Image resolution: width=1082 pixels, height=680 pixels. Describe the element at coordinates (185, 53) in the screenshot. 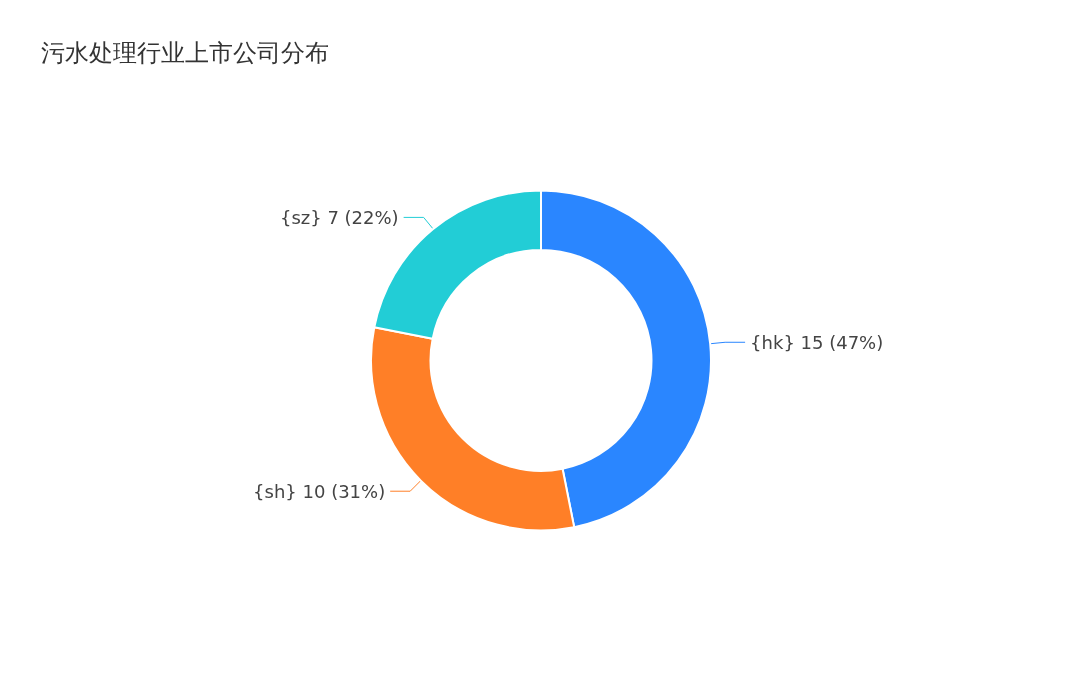

I see `chart-title: 污水处理行业上市公司分布` at that location.